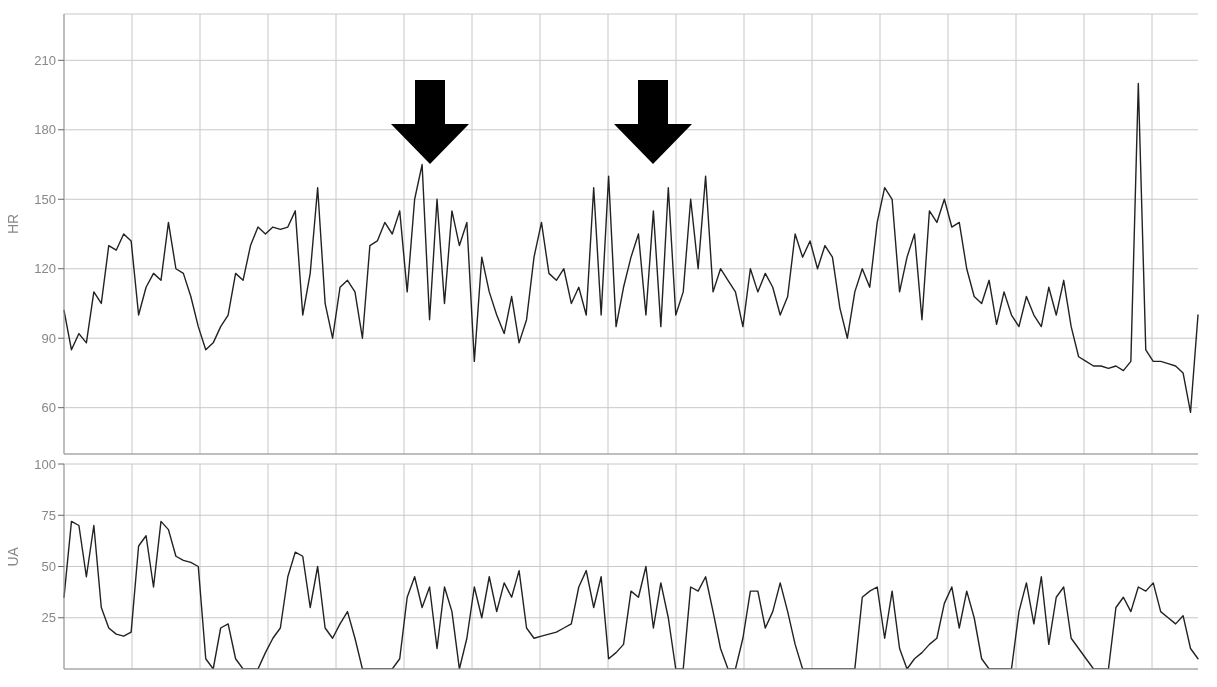 The width and height of the screenshot is (1217, 687). What do you see at coordinates (48, 567) in the screenshot?
I see `y-tick-label: 50` at bounding box center [48, 567].